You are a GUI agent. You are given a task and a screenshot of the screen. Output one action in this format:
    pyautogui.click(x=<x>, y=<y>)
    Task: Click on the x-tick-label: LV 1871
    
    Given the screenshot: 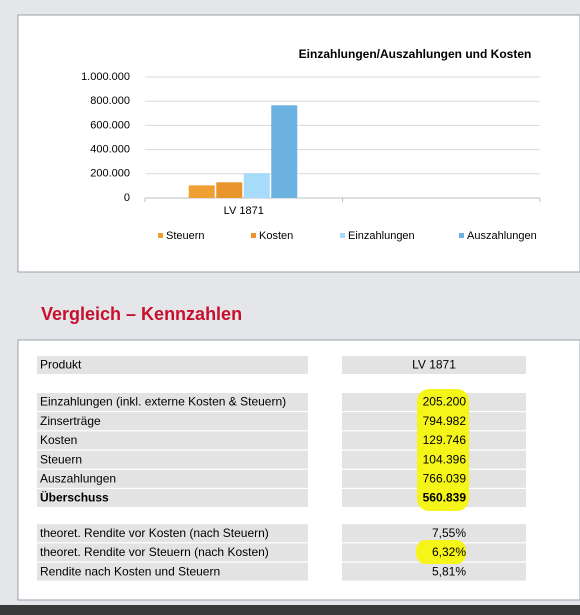 What is the action you would take?
    pyautogui.click(x=244, y=211)
    